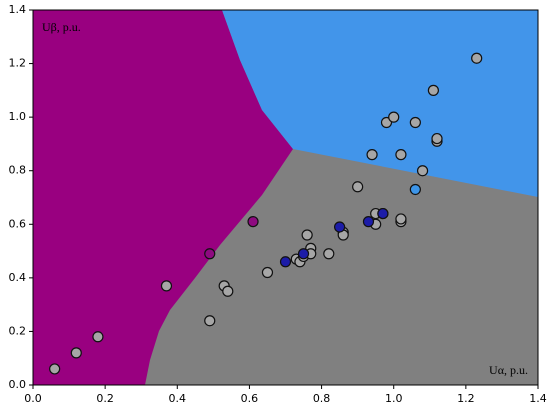 The width and height of the screenshot is (550, 409). Describe the element at coordinates (105, 398) in the screenshot. I see `x-tick-label: 0.2` at that location.